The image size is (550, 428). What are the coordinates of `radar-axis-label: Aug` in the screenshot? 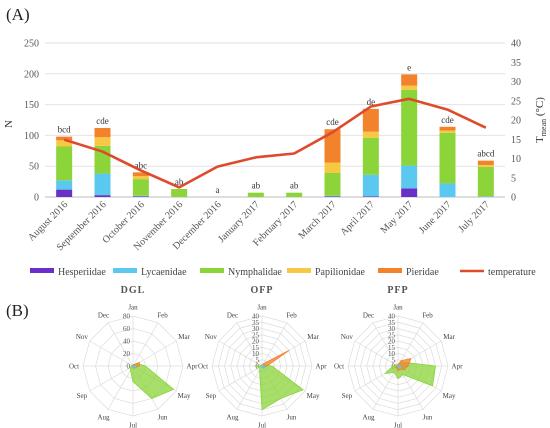 It's located at (232, 418).